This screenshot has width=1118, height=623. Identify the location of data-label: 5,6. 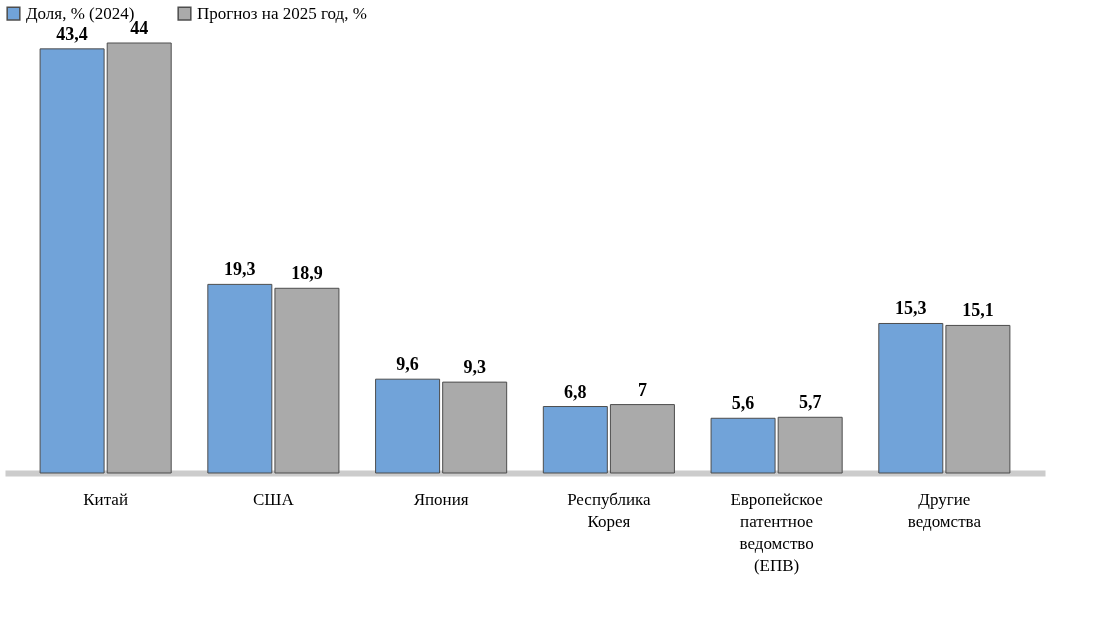
(743, 403).